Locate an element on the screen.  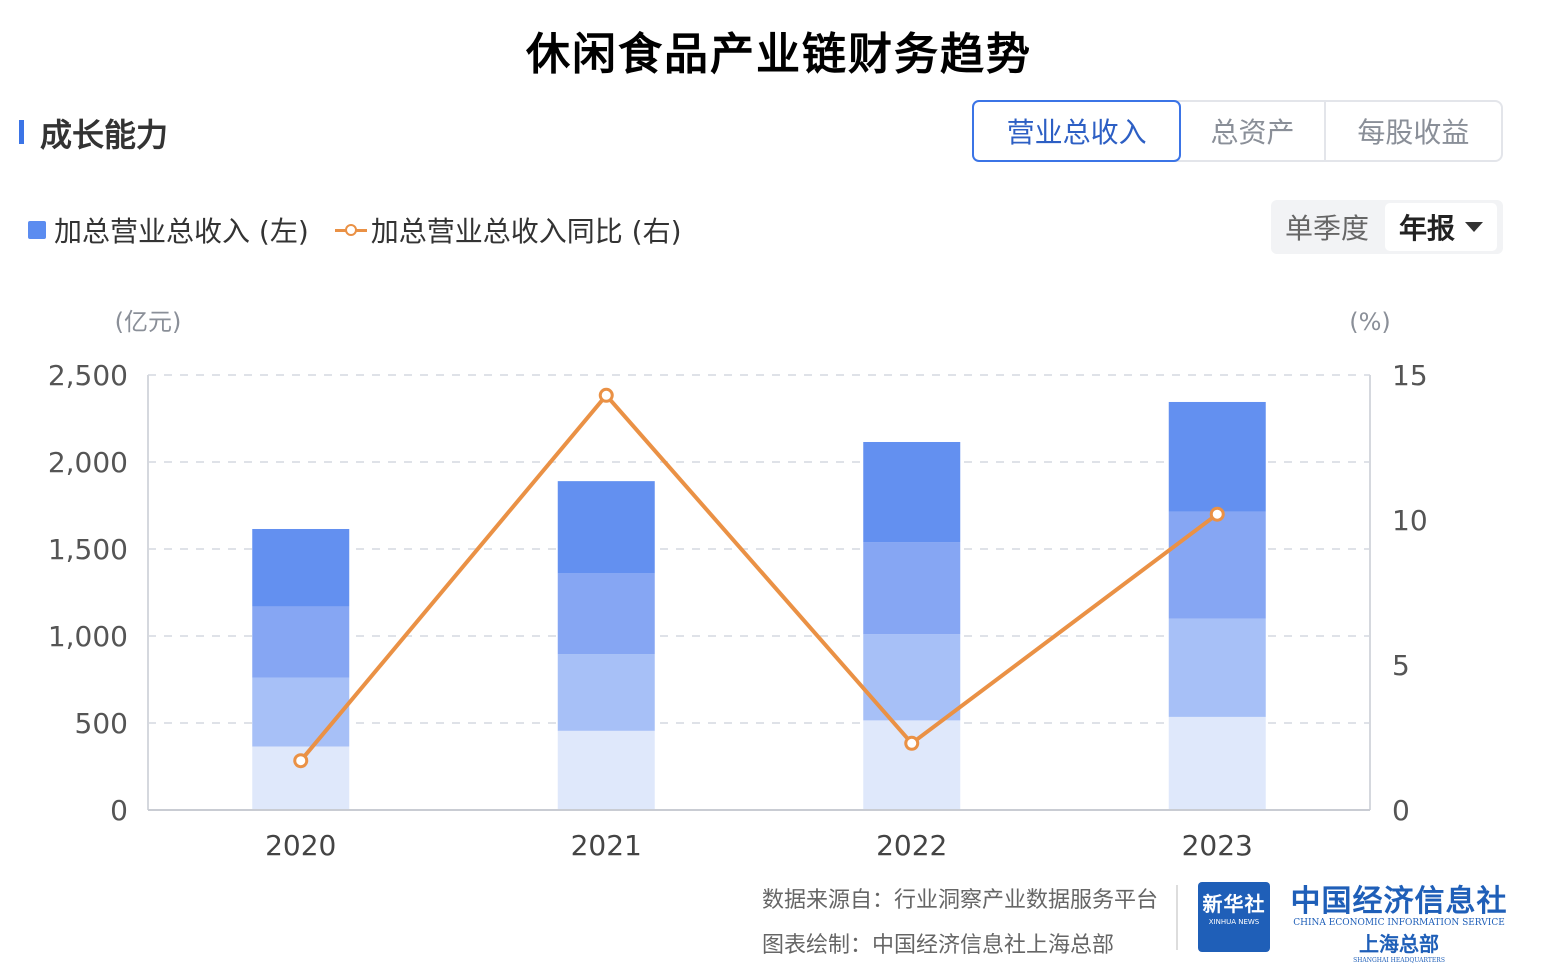
left-axis-unit: (亿元) is located at coordinates (148, 322).